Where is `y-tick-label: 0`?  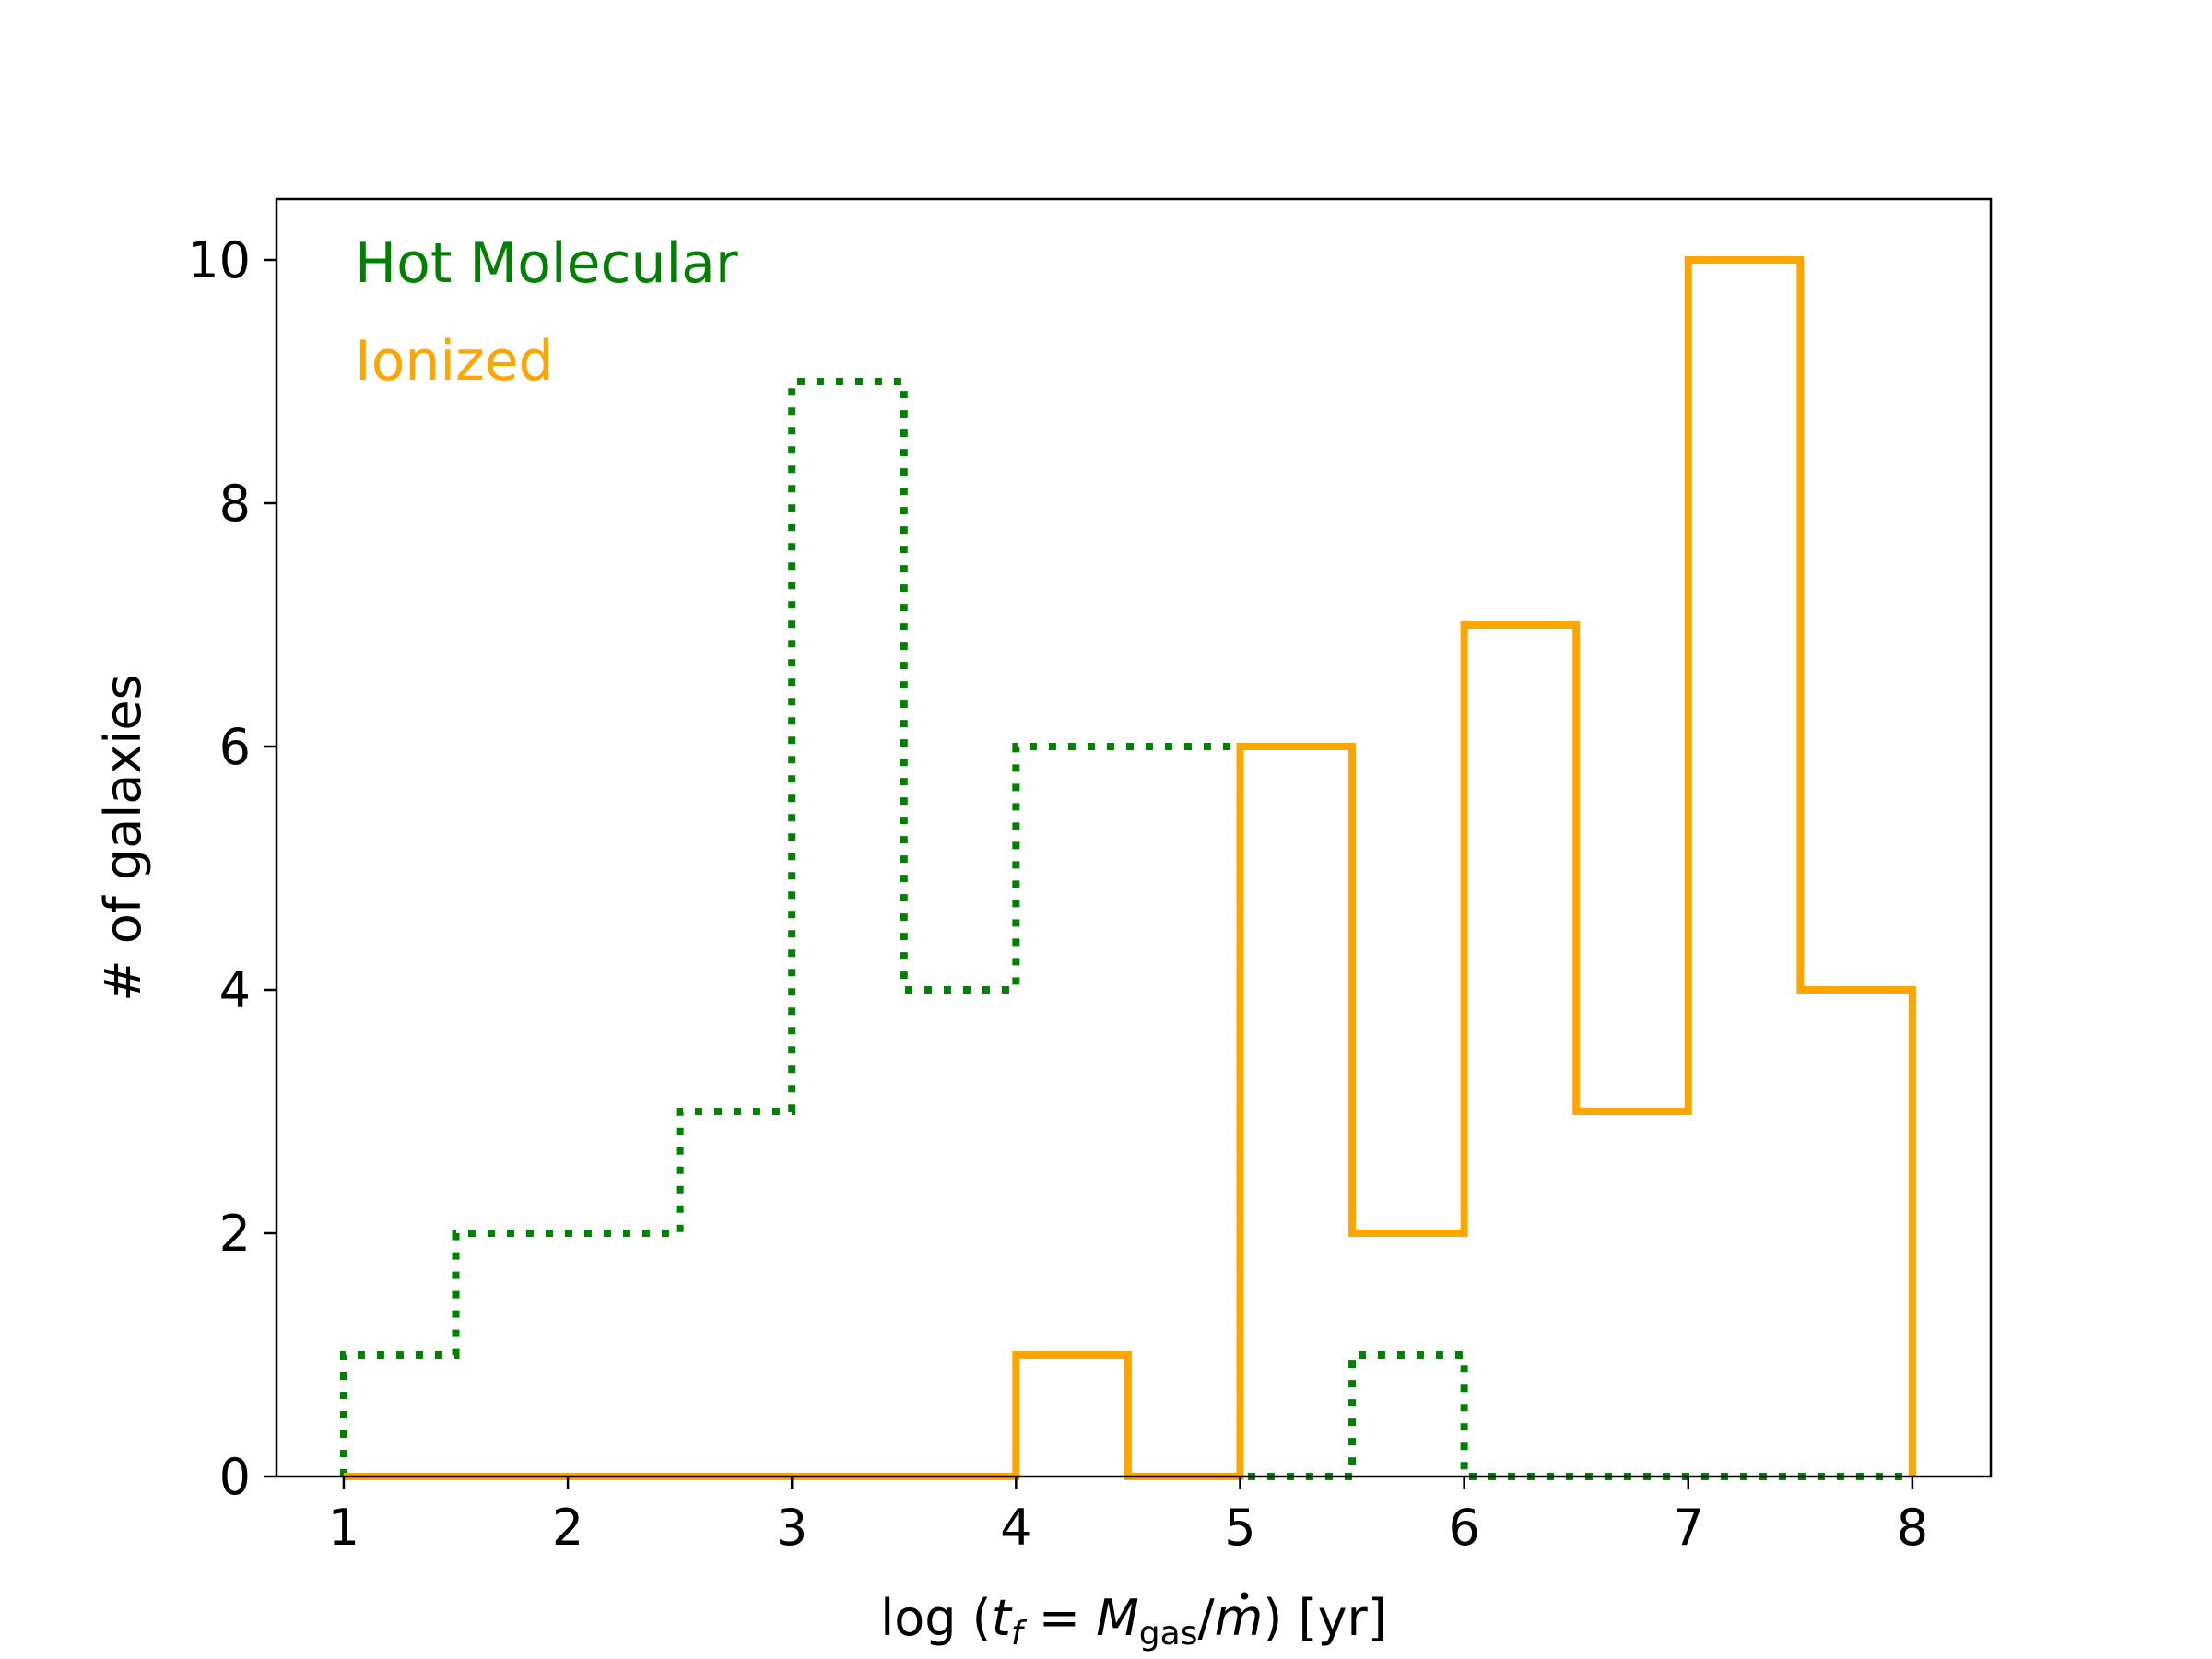
y-tick-label: 0 is located at coordinates (235, 1477).